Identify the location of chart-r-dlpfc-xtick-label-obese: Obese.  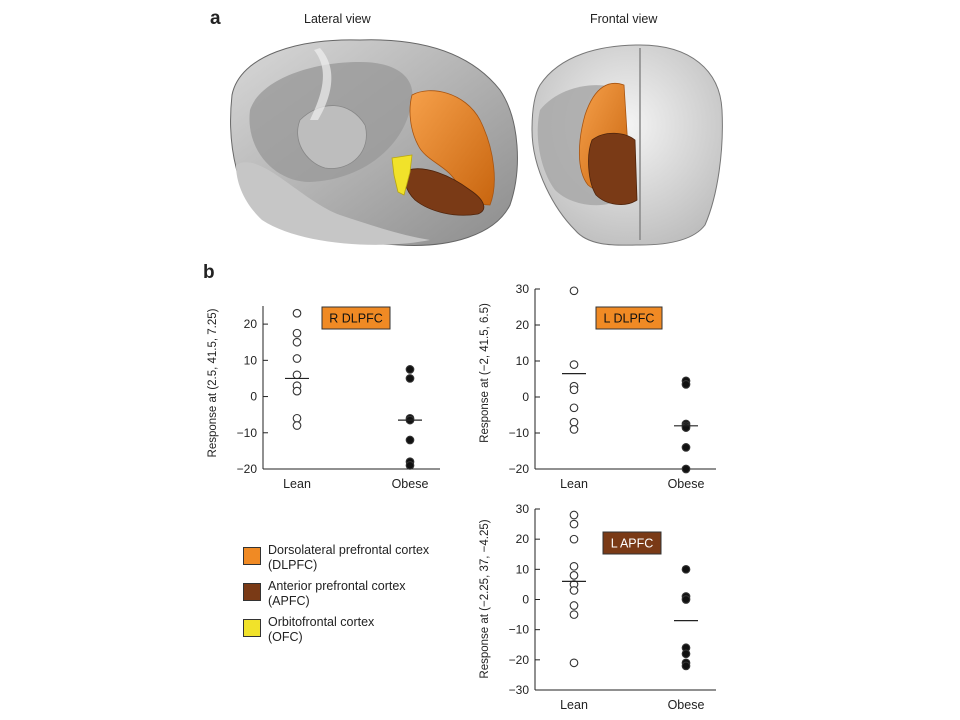
(410, 484).